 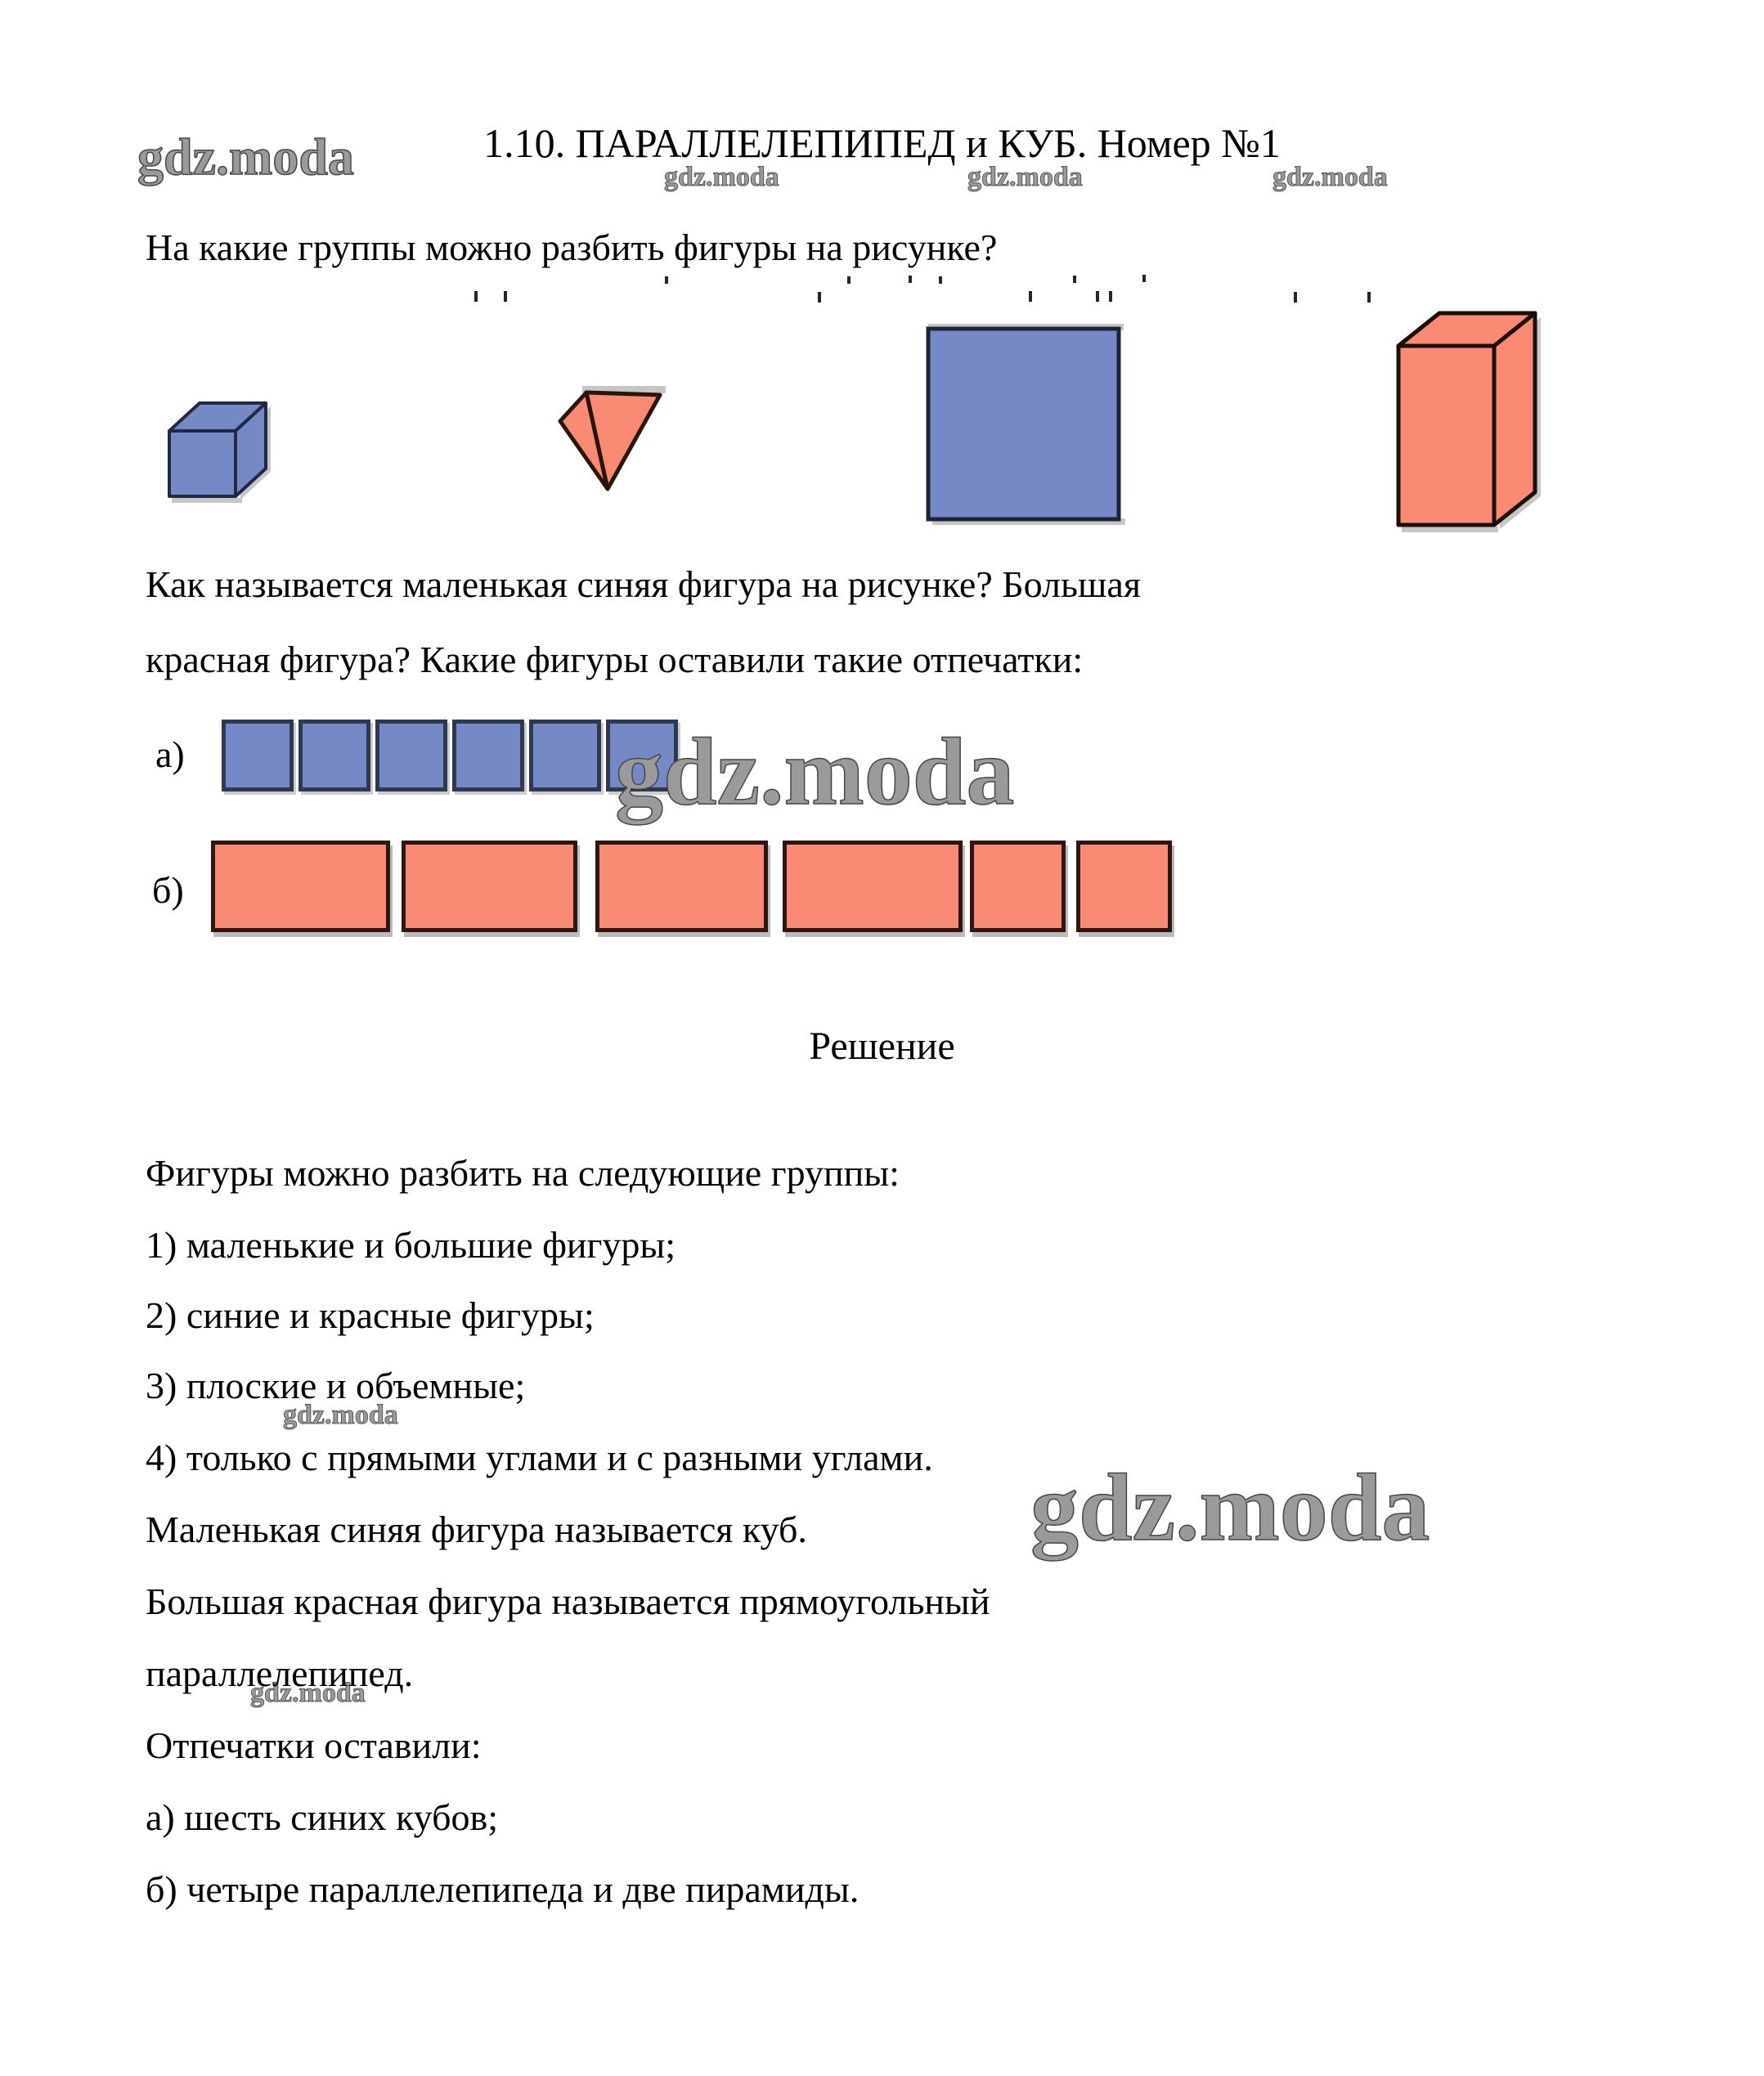 I want to click on watermark-small-5: gdz.moda, so click(x=308, y=1693).